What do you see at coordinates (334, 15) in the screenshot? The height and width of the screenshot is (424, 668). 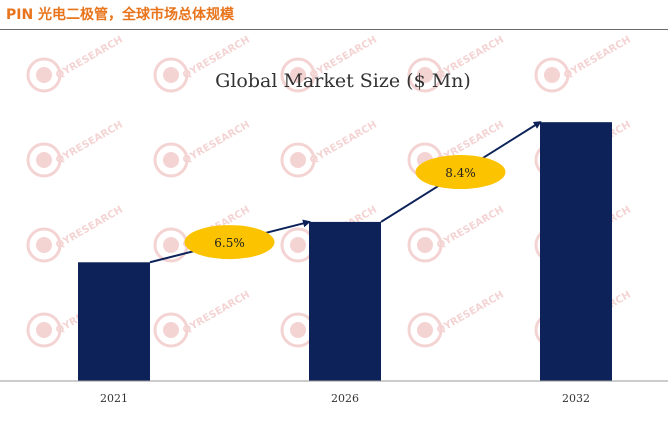 I see `header-bar: PIN 光电二极管，全球市场总体规模` at bounding box center [334, 15].